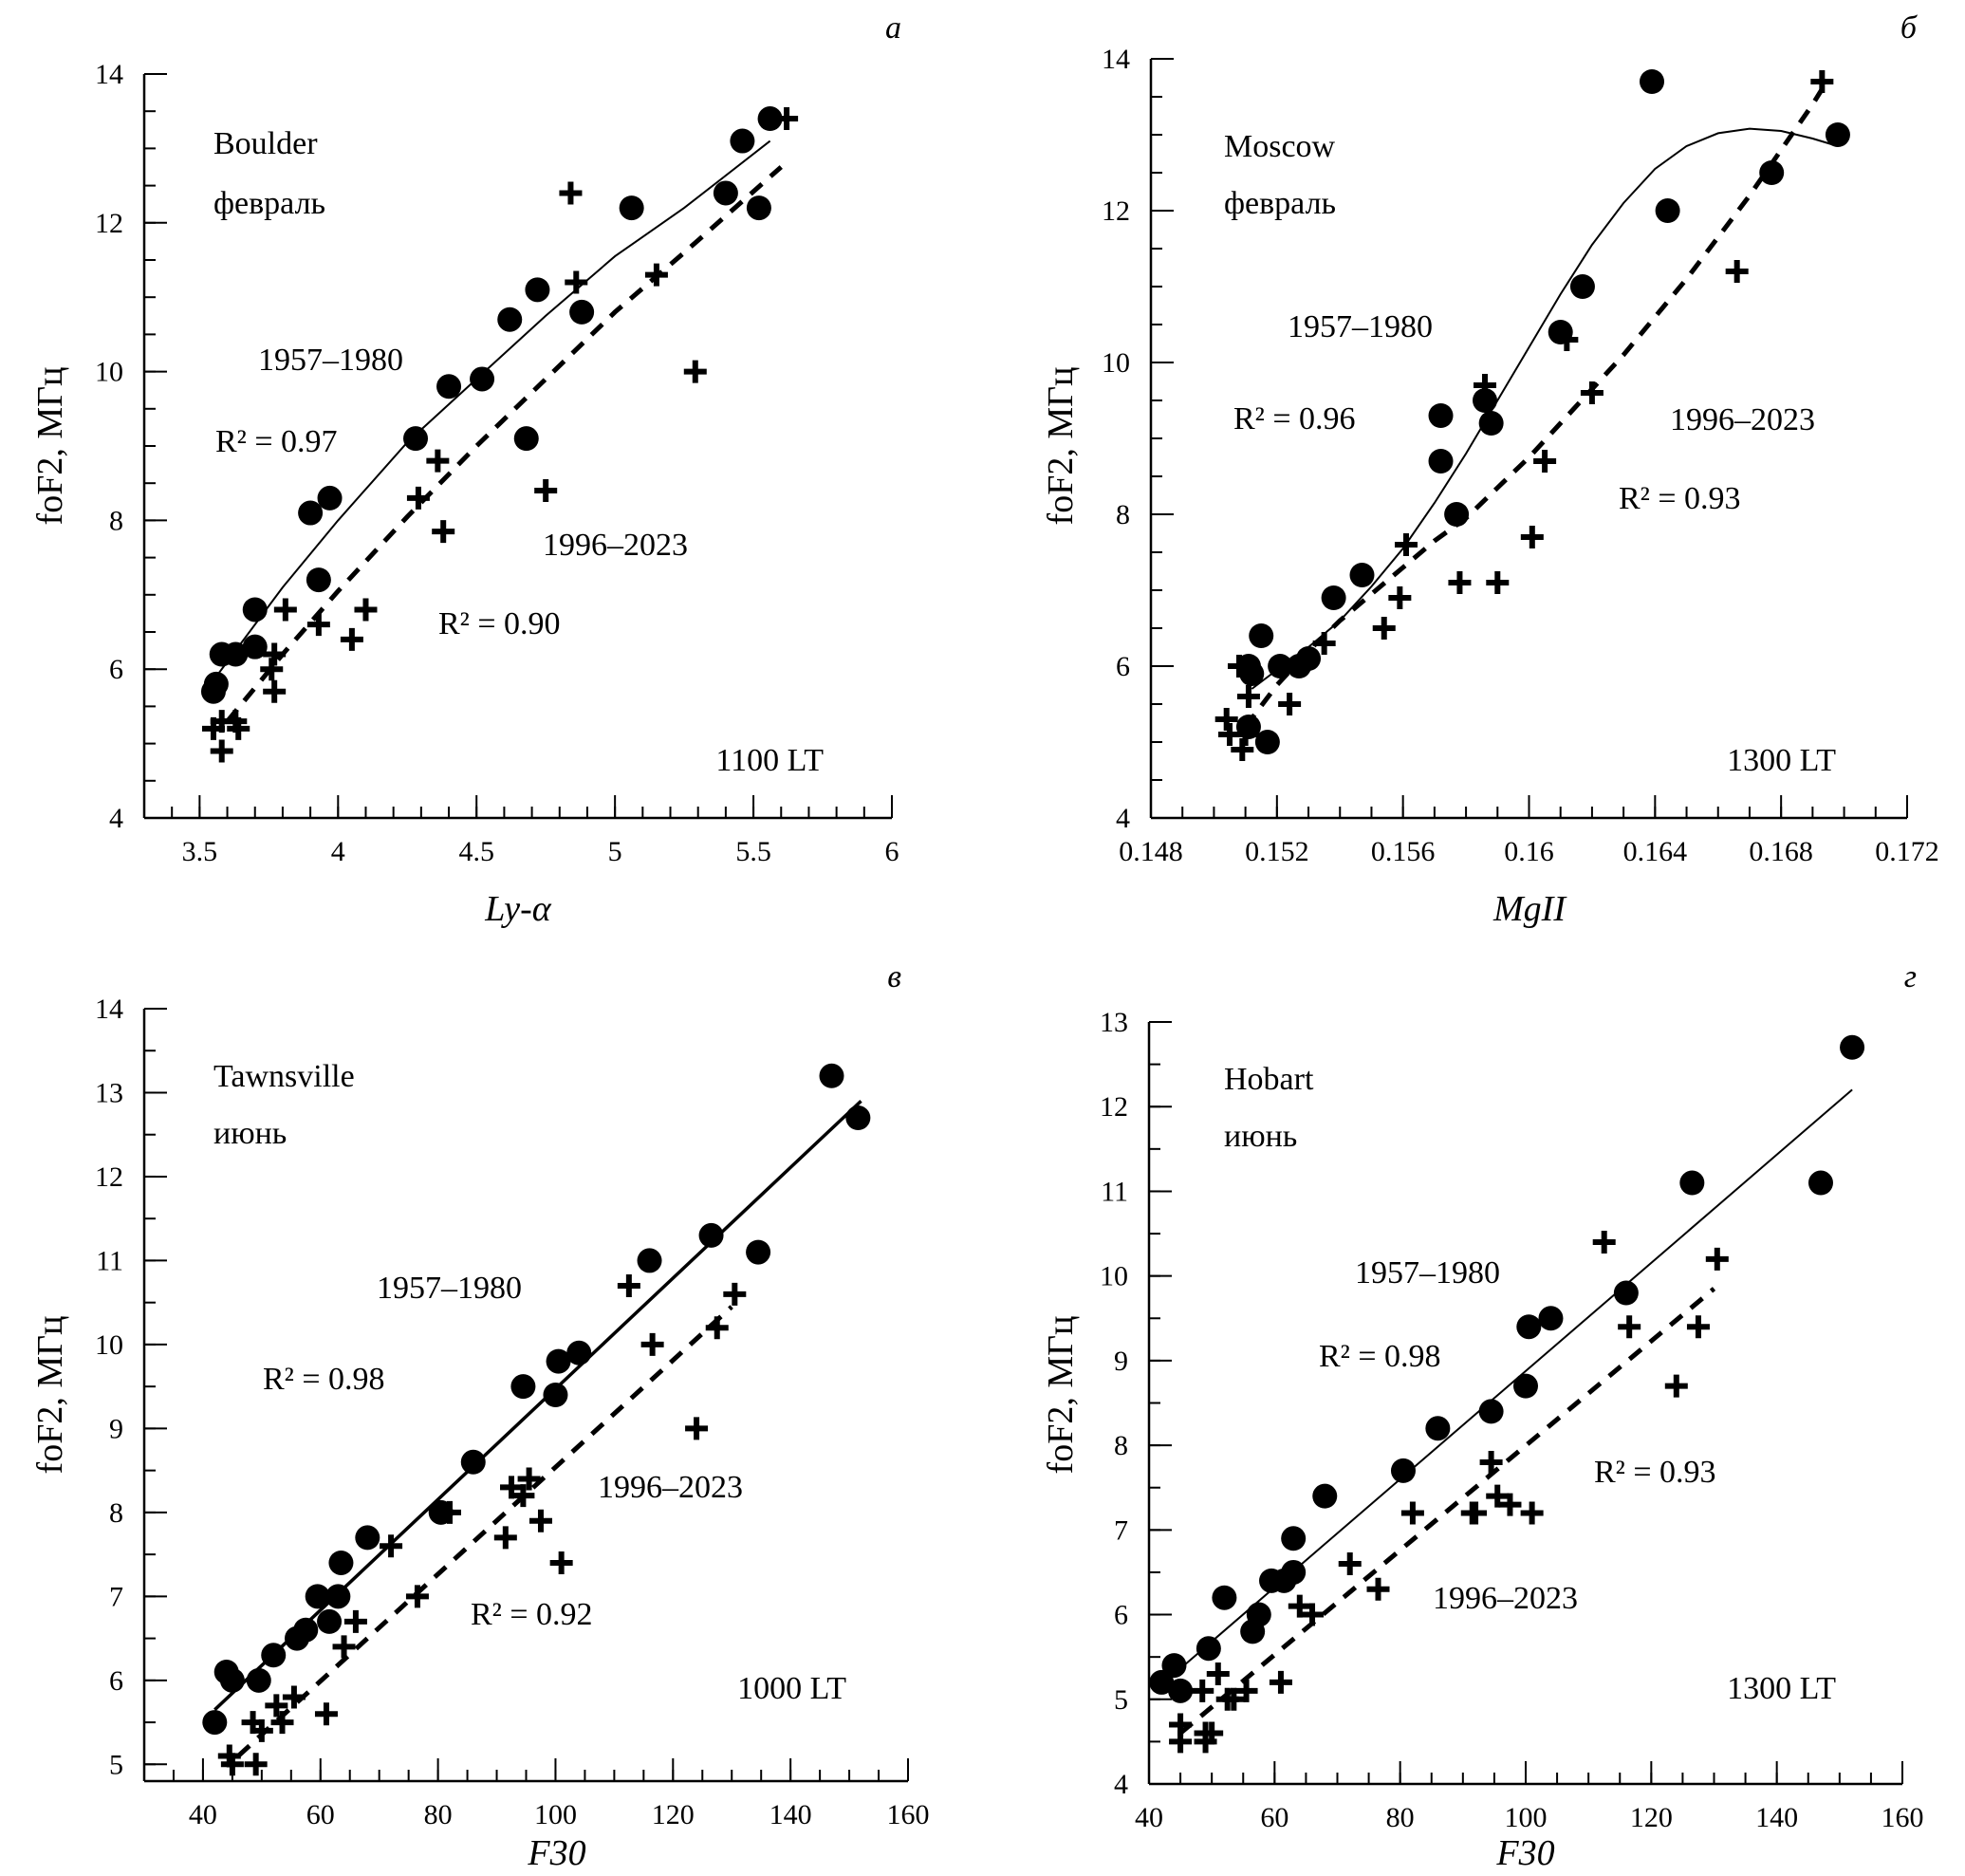  What do you see at coordinates (1294, 418) in the screenshot?
I see `r2-label-1957-1980: R² = 0.96` at bounding box center [1294, 418].